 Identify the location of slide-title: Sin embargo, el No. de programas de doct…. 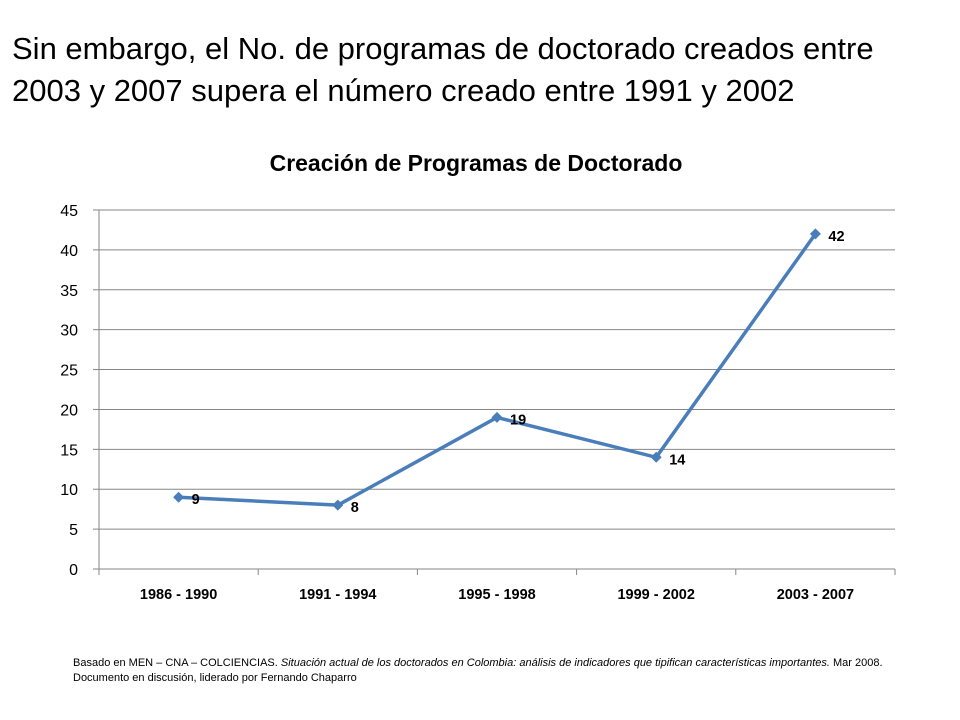
(477, 70).